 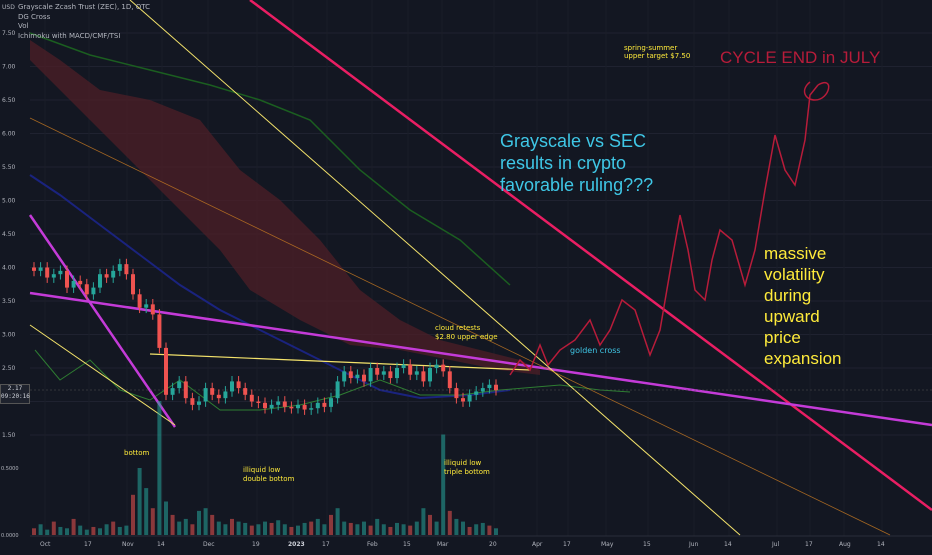 I want to click on legend-indicator-vol: Vol, so click(x=23, y=26).